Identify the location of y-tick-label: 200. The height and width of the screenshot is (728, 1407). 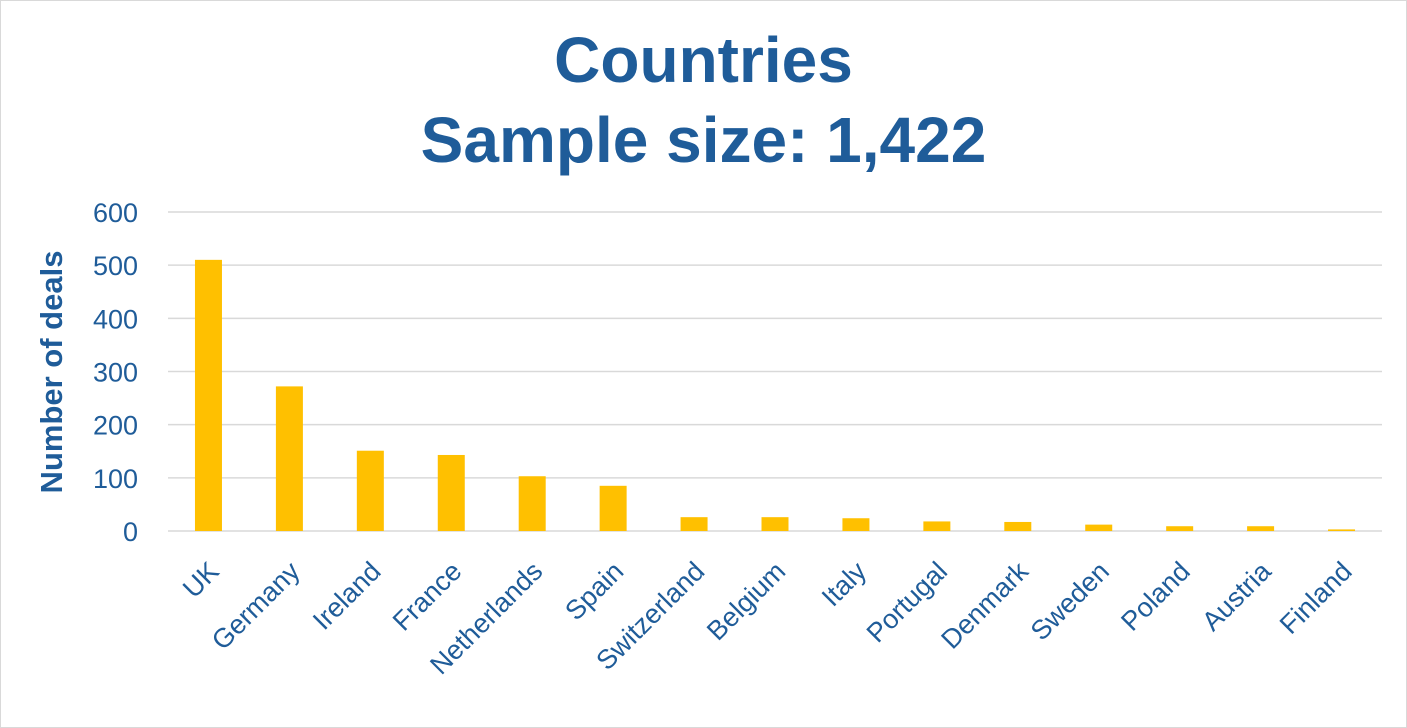
(115, 426).